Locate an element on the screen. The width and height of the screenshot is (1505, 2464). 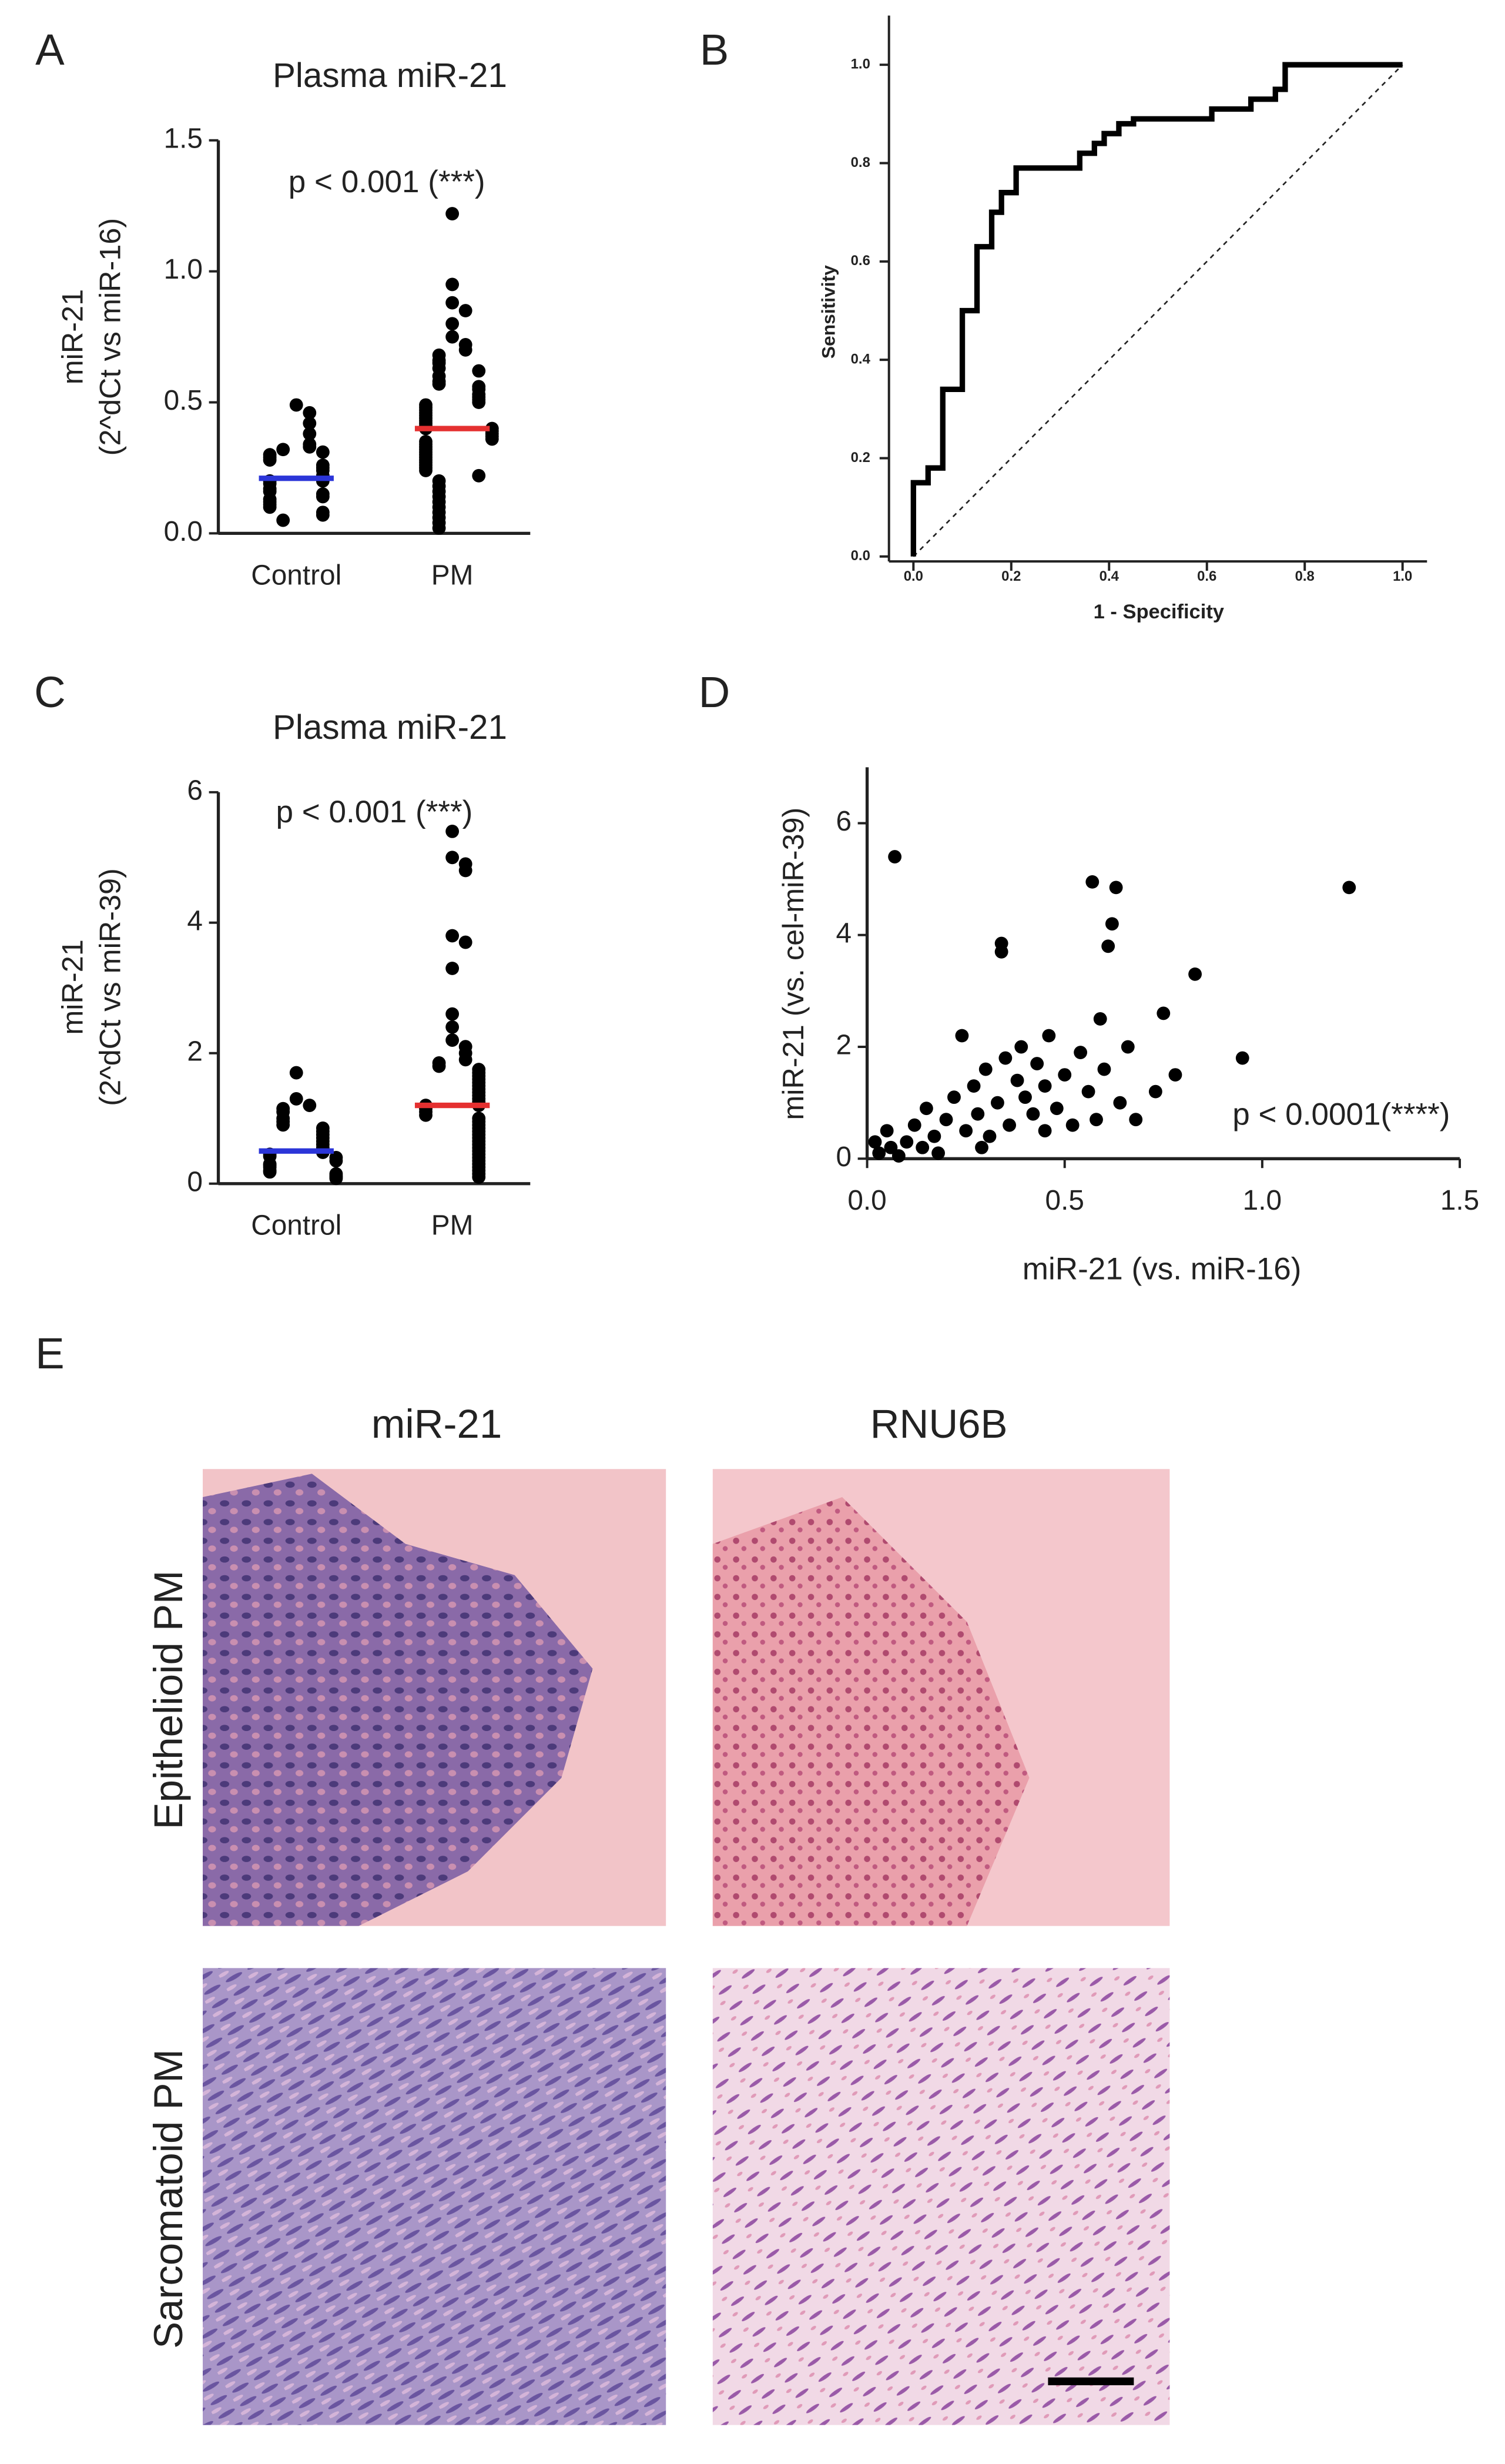
y-tick-label: 2 is located at coordinates (844, 1045).